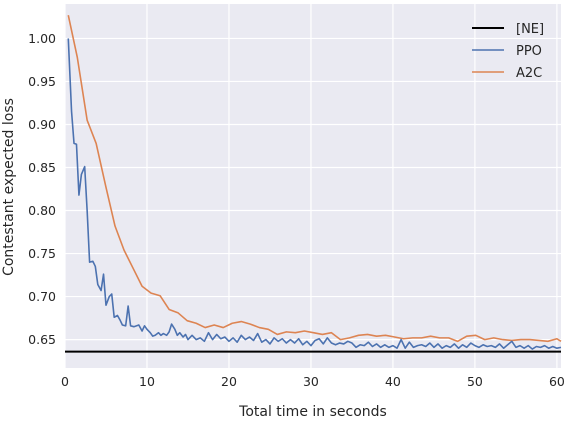  Describe the element at coordinates (508, 51) in the screenshot. I see `legend: [NE] PPO A2C` at that location.